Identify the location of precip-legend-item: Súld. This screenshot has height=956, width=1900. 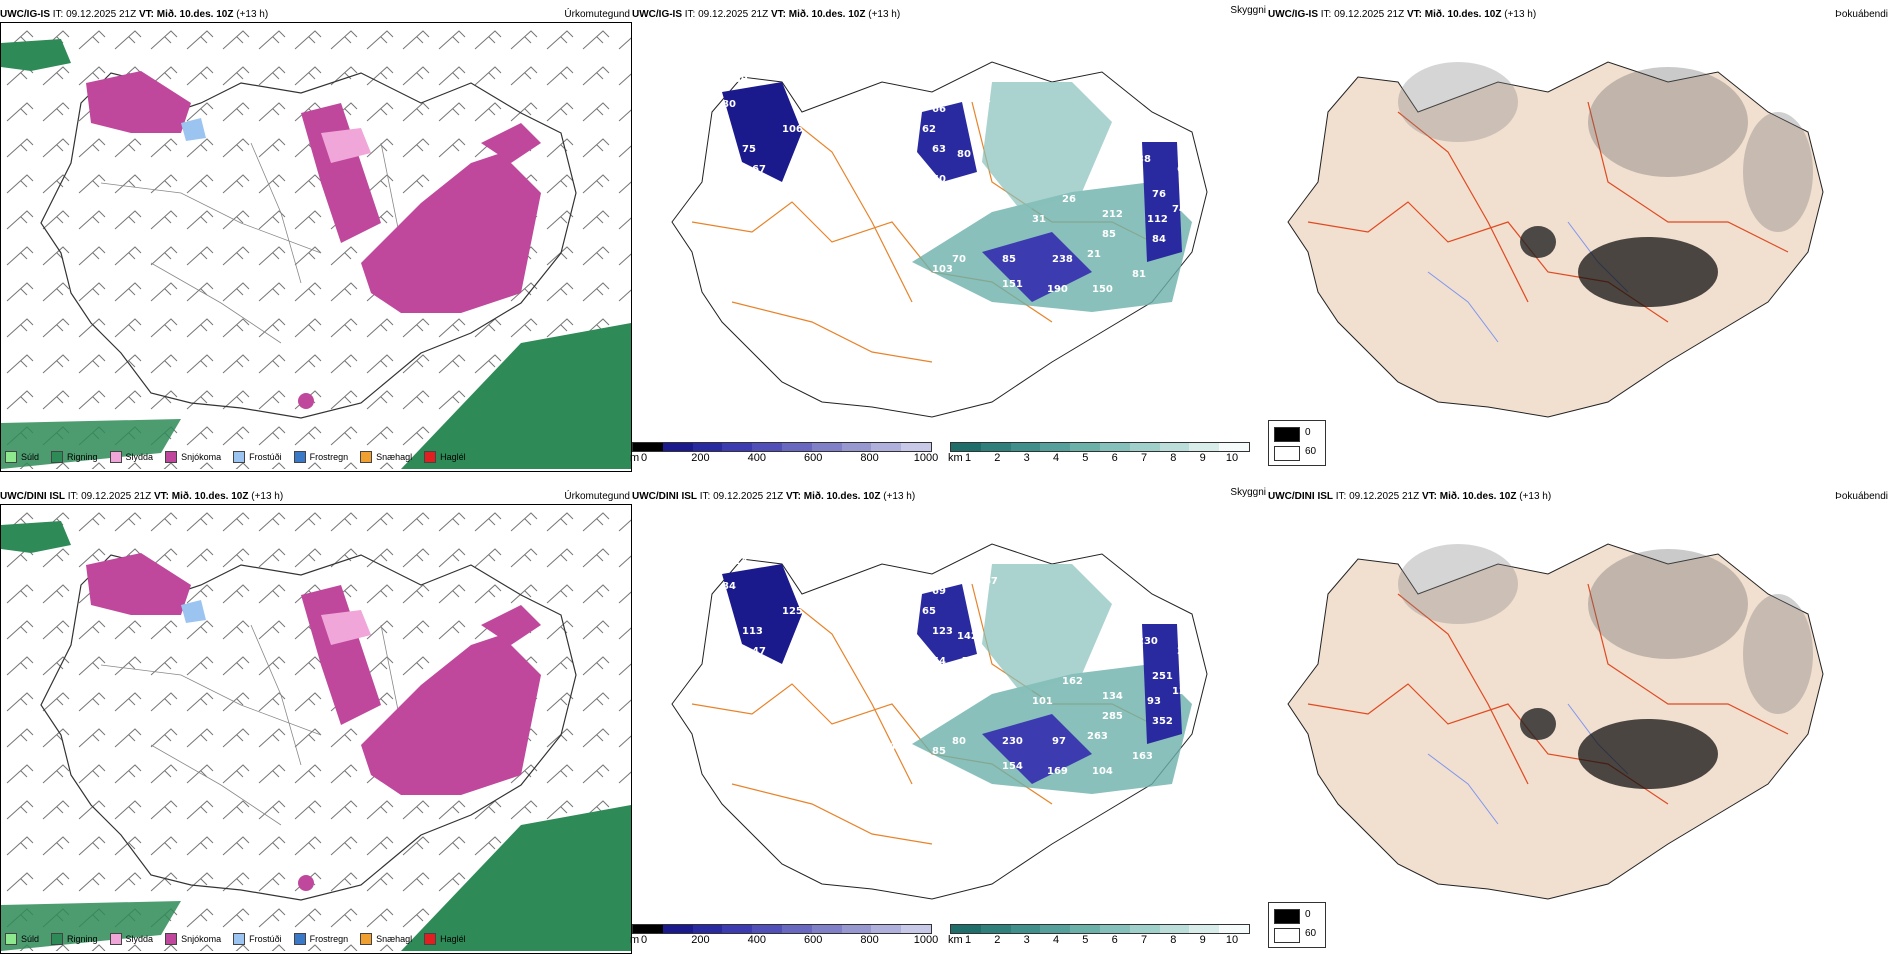
(22, 939).